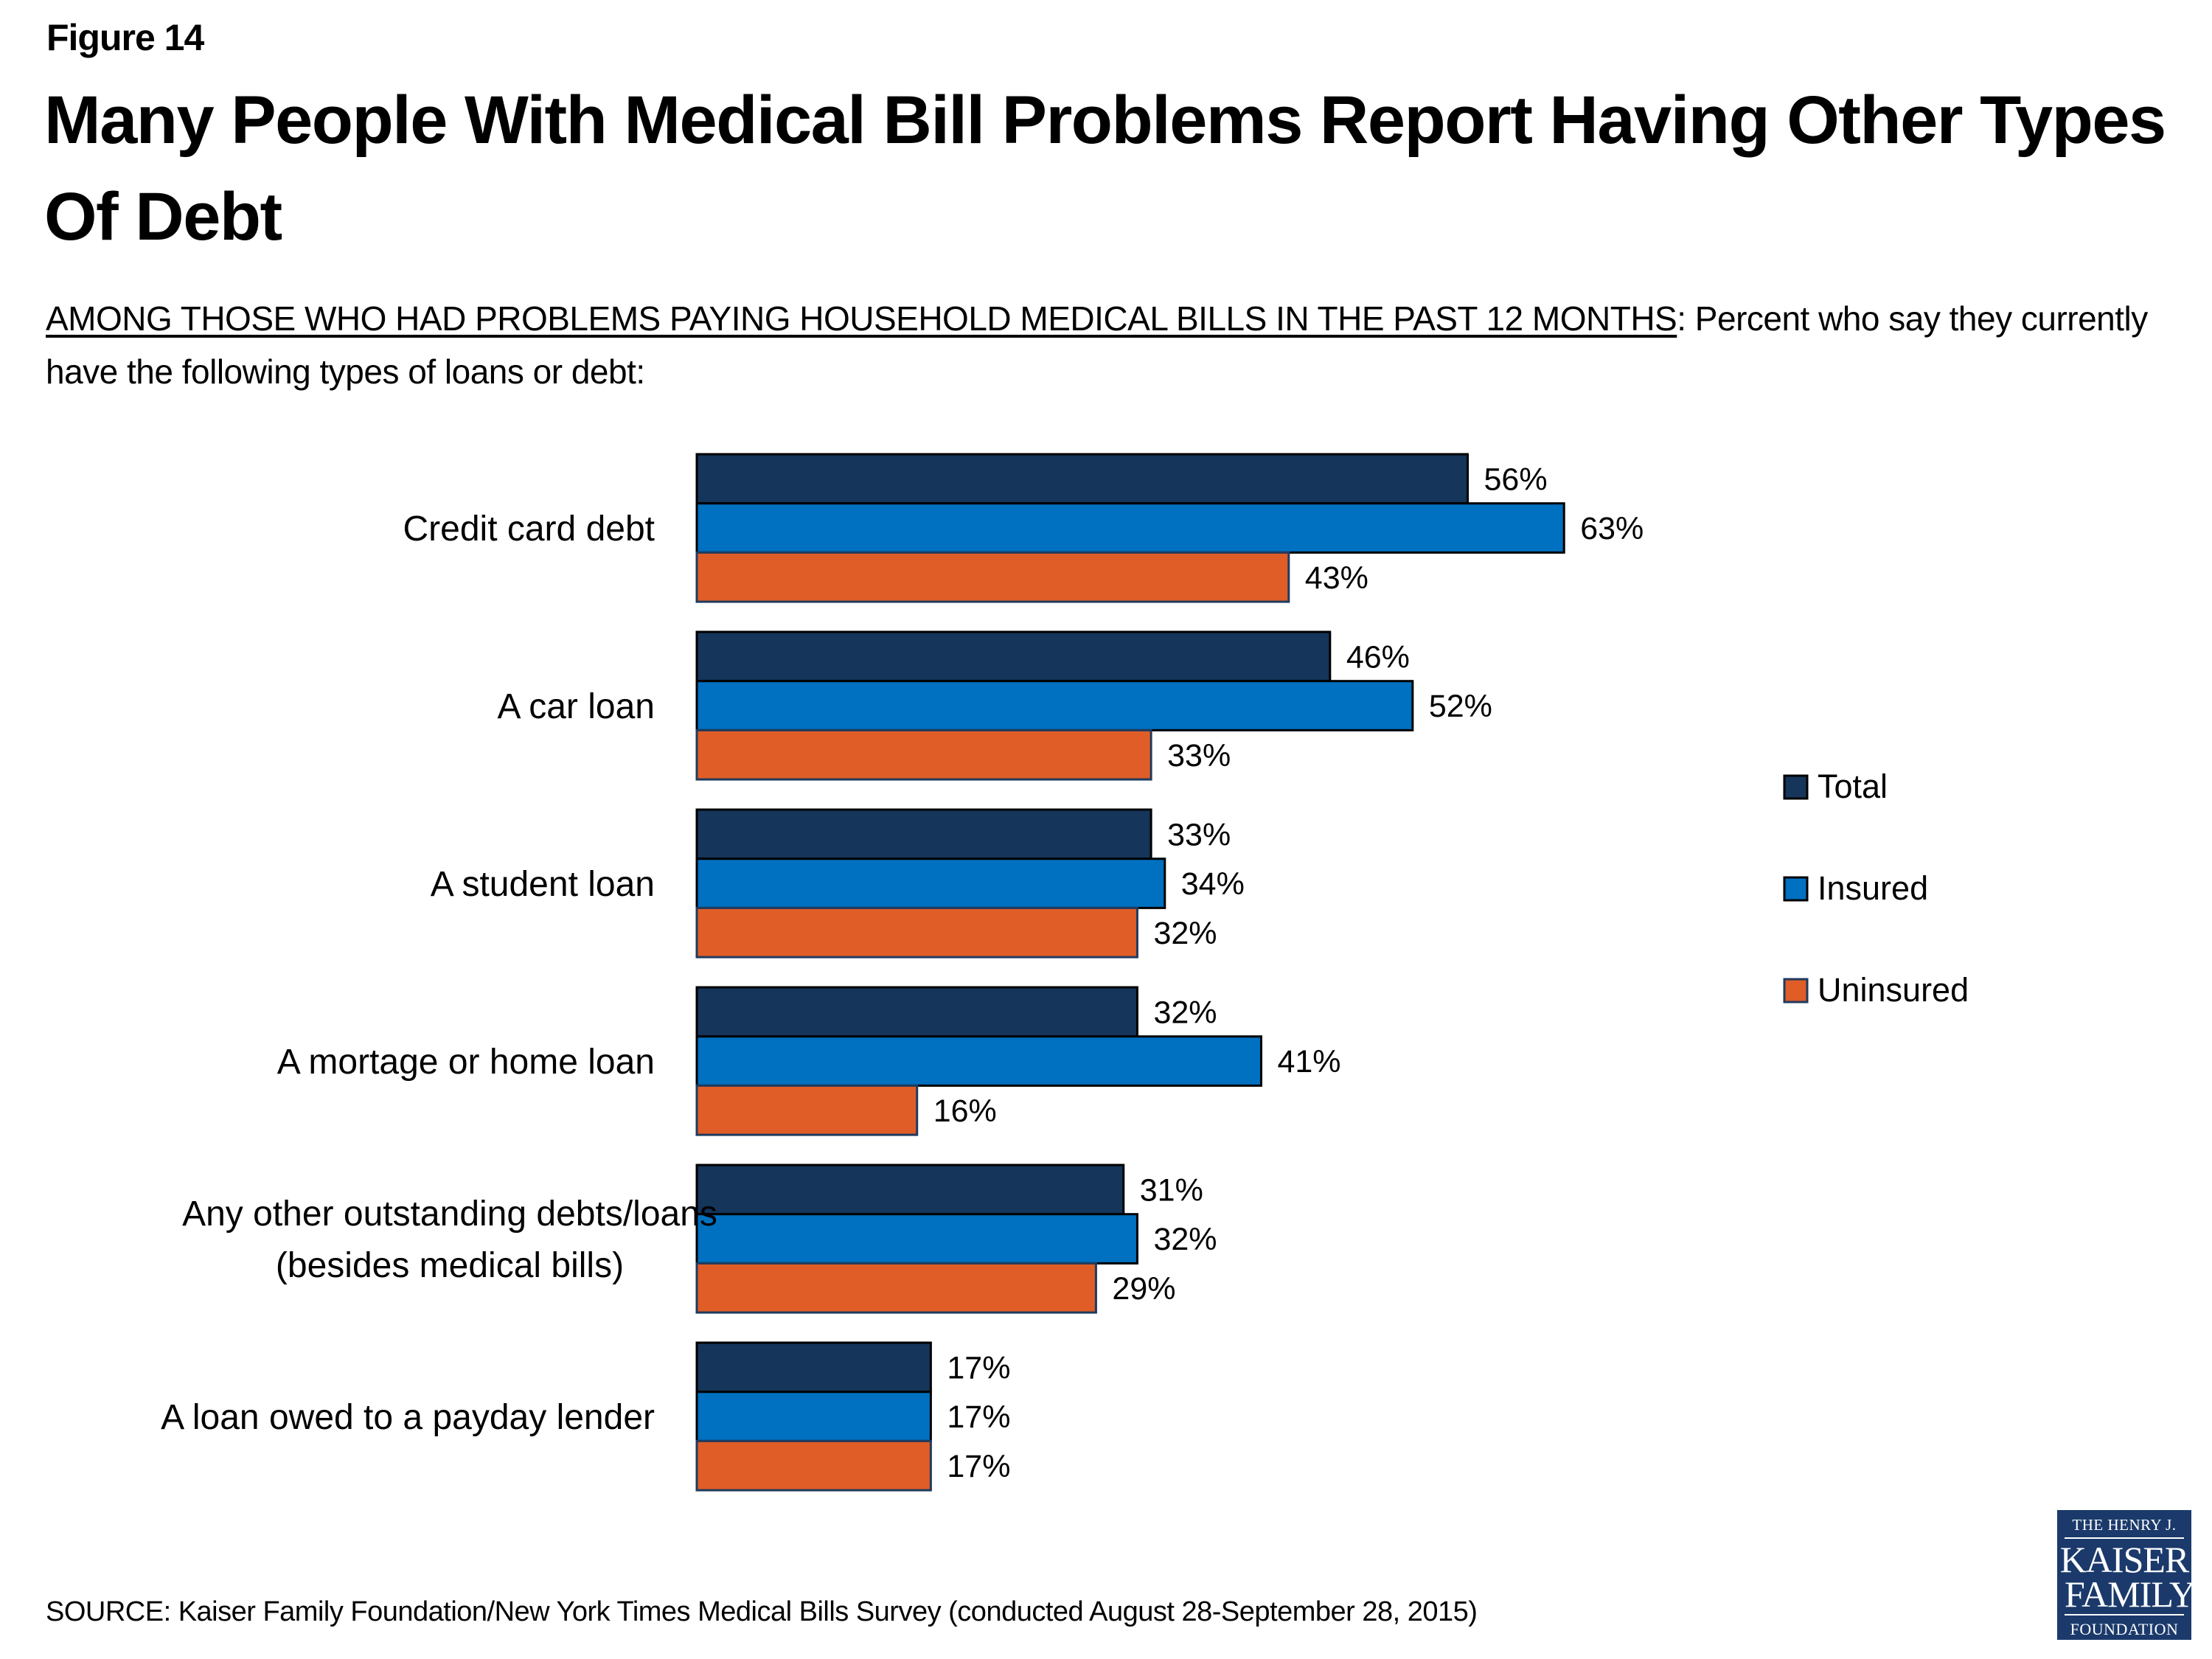 This screenshot has height=1659, width=2212. What do you see at coordinates (1796, 889) in the screenshot?
I see `legend-swatch-insured` at bounding box center [1796, 889].